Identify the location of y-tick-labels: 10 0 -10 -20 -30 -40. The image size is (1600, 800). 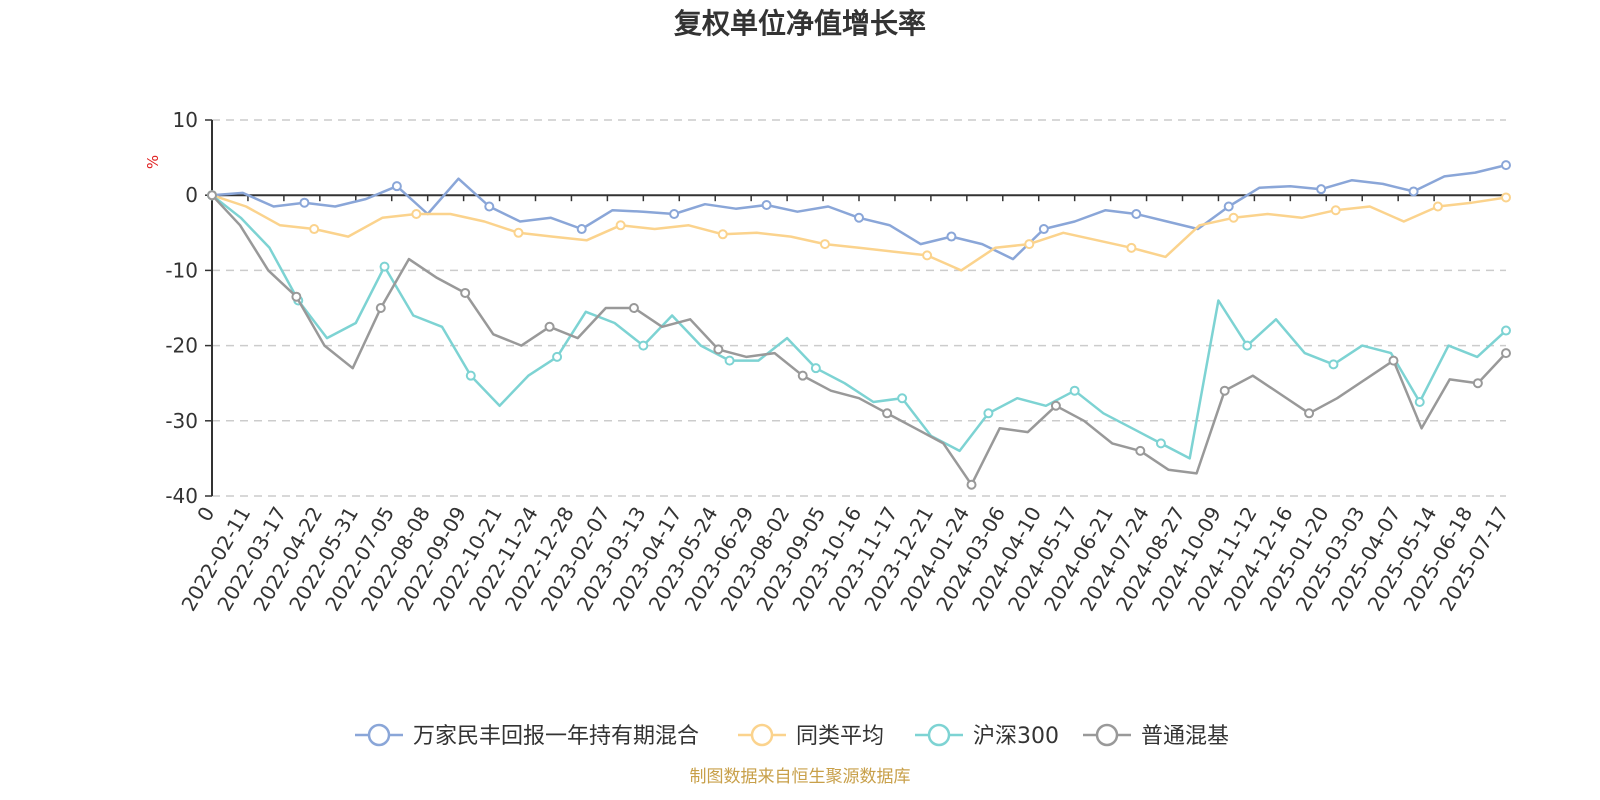
(181, 308).